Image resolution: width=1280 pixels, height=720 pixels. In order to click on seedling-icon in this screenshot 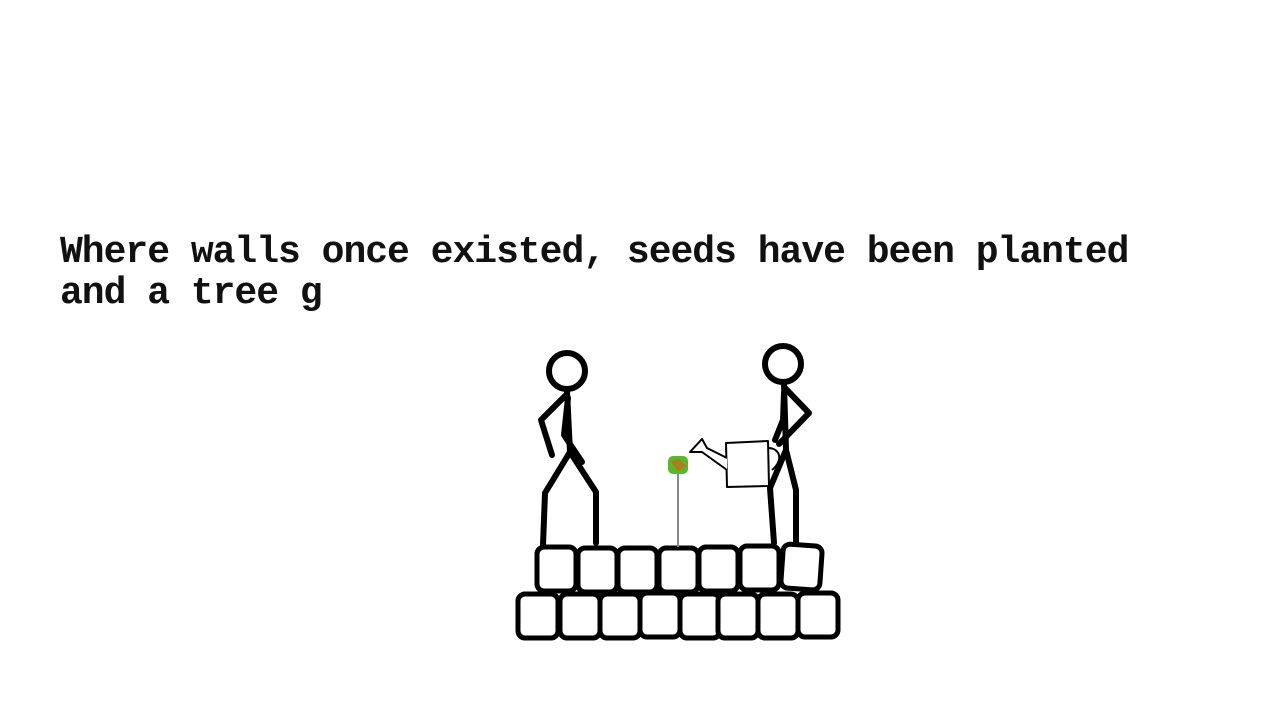, I will do `click(678, 501)`.